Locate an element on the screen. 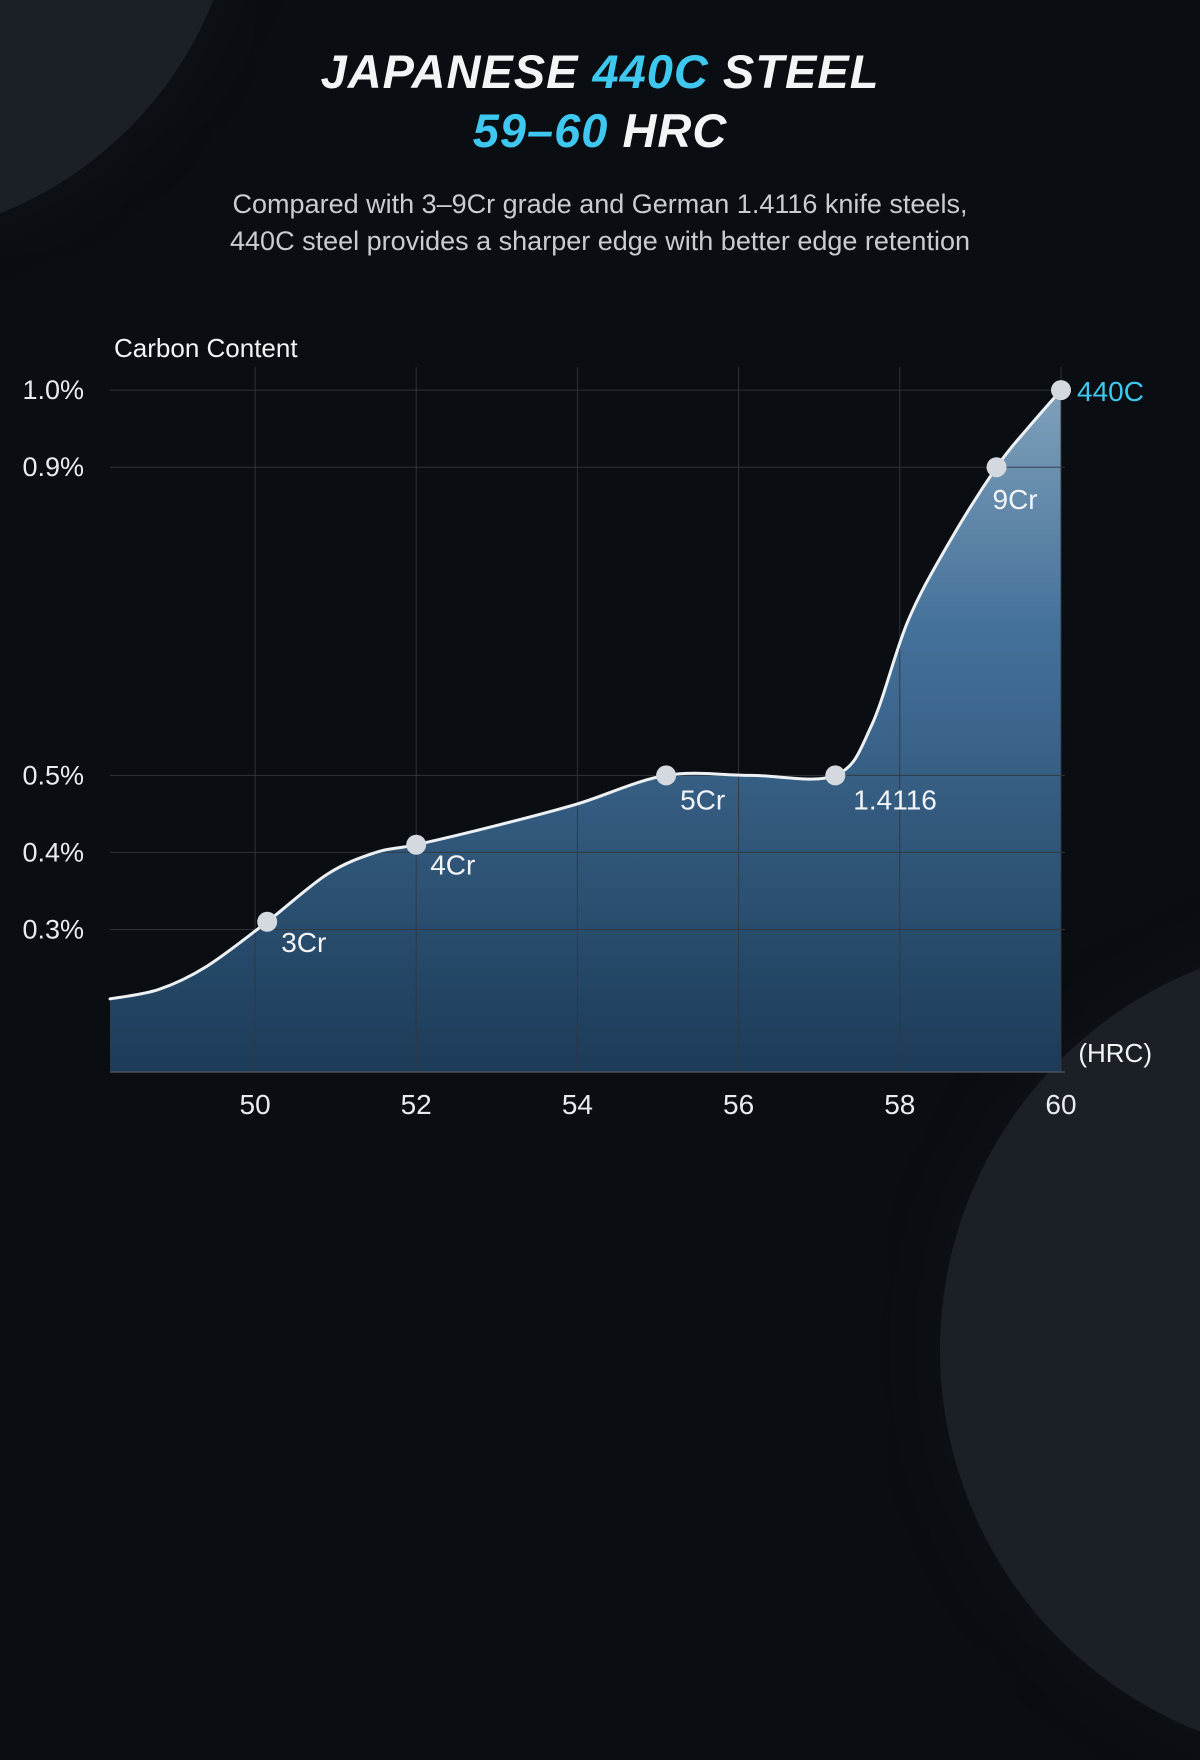 The height and width of the screenshot is (1760, 1200). main-title-line2: 59–60 HRC is located at coordinates (600, 130).